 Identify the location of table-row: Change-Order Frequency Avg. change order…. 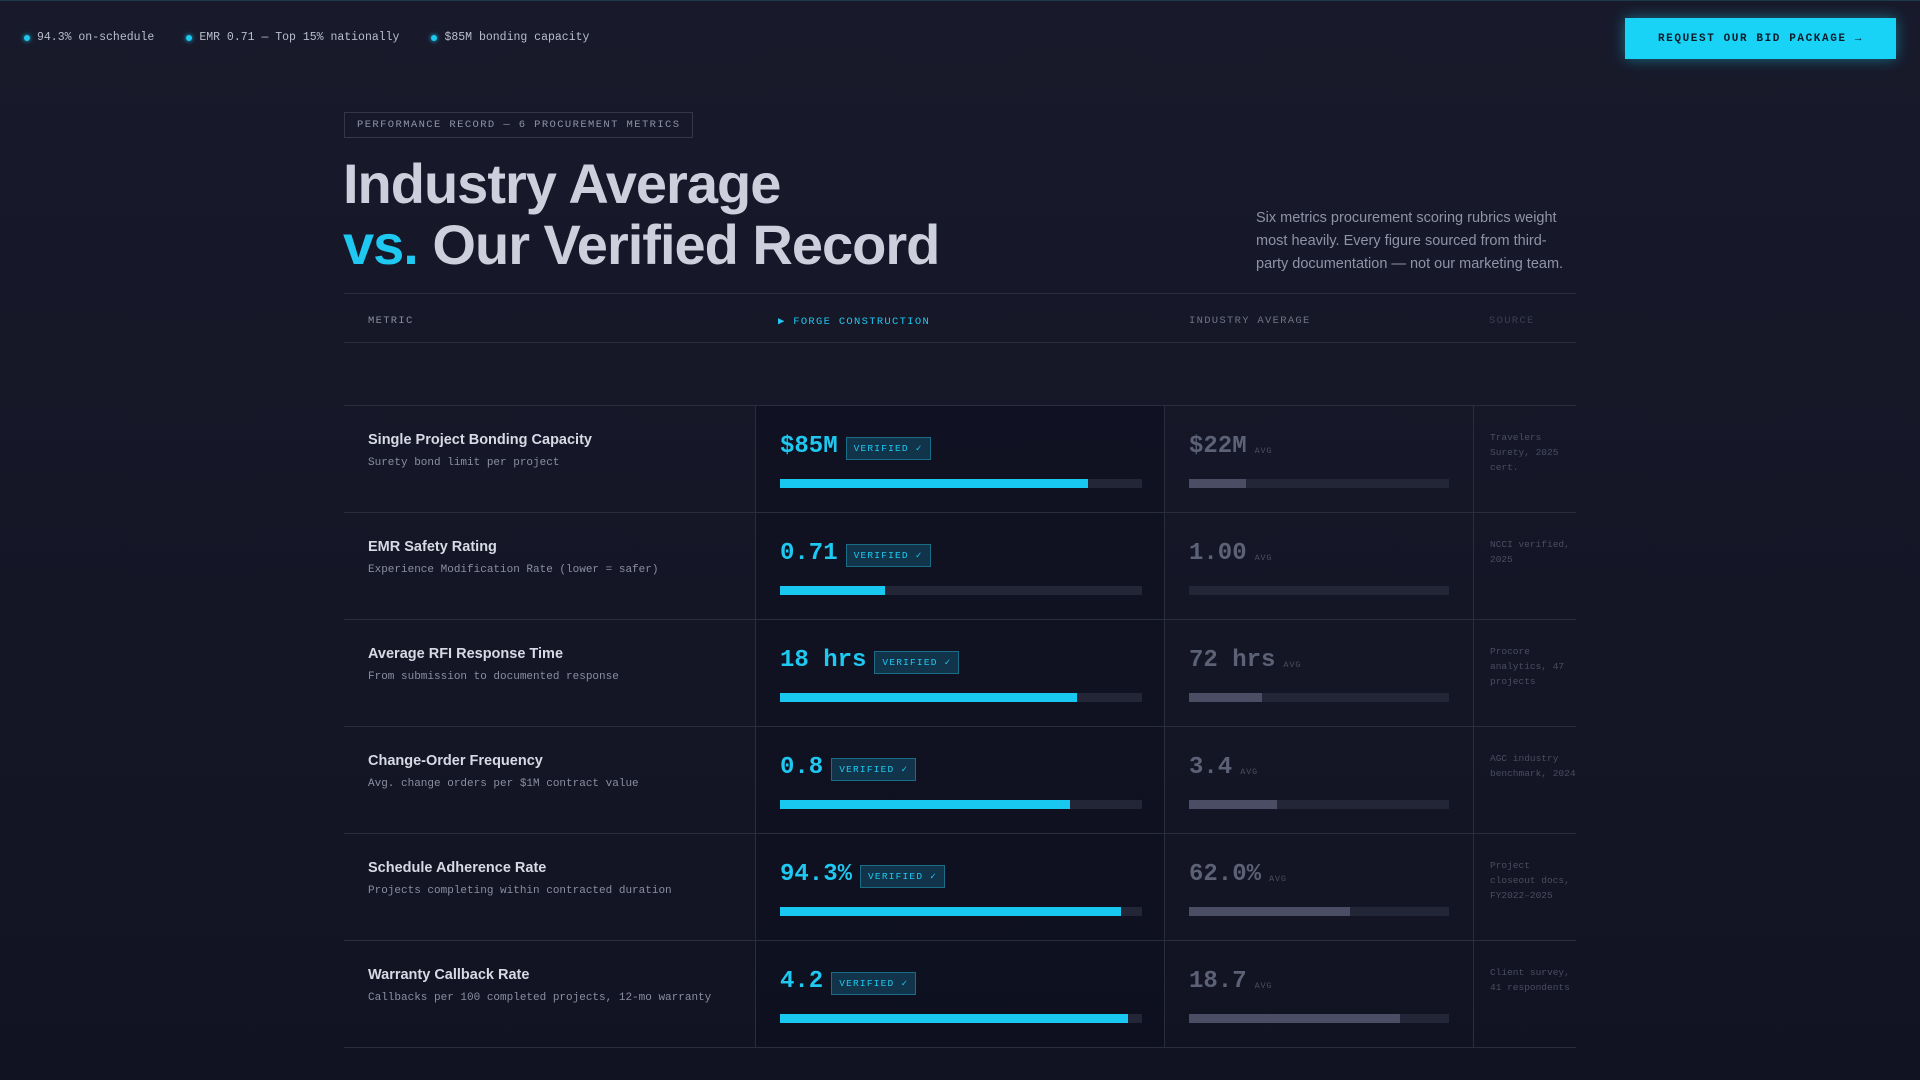
(960, 780).